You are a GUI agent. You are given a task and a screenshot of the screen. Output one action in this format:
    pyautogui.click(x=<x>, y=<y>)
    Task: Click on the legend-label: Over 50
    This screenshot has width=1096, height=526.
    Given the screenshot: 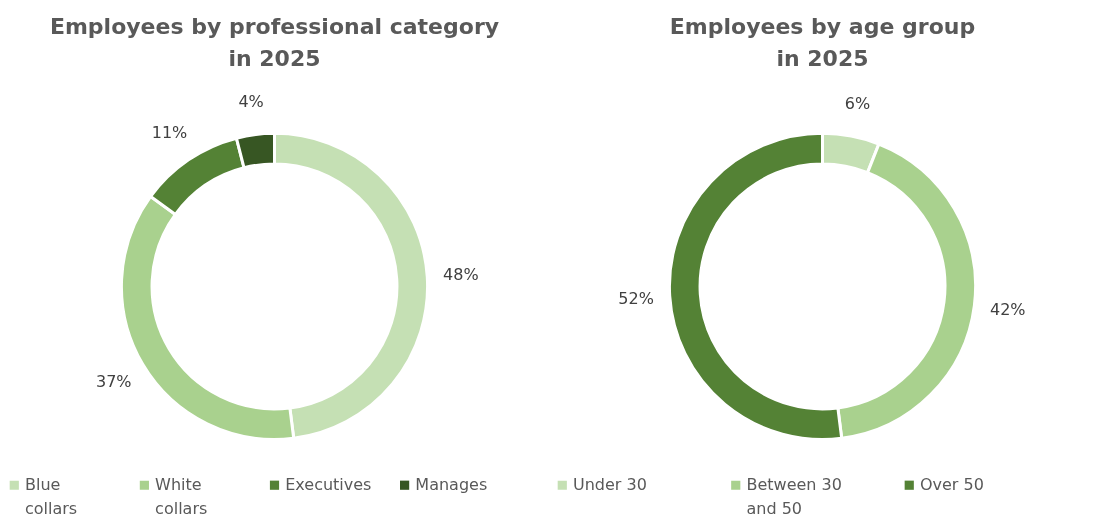 What is the action you would take?
    pyautogui.click(x=951, y=484)
    